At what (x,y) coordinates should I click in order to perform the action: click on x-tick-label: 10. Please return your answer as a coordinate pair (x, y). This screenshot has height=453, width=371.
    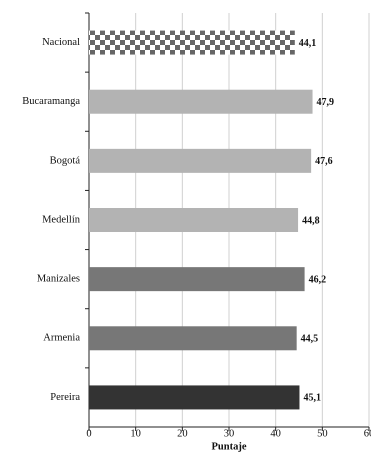
    Looking at the image, I should click on (135, 433).